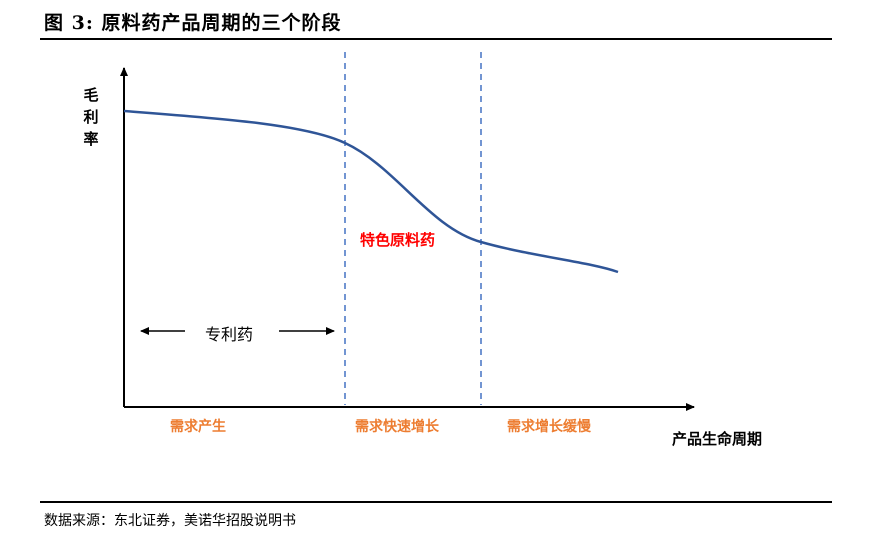 This screenshot has height=558, width=878. I want to click on phase-label-1: 需求产生, so click(198, 427).